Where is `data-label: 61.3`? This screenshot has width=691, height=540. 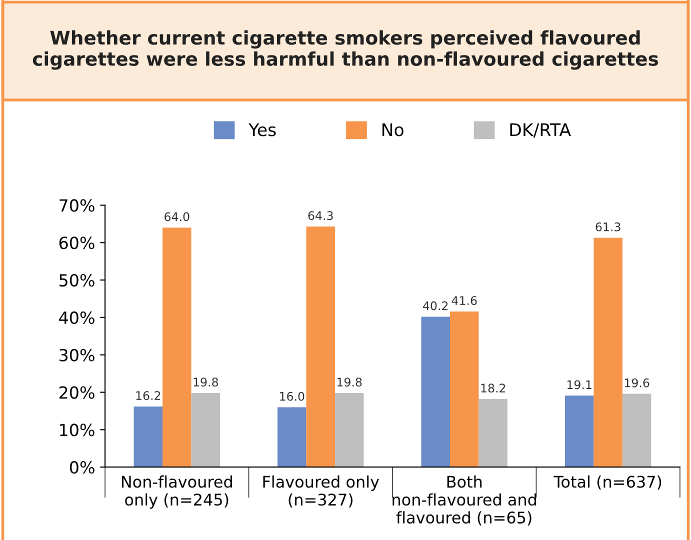
data-label: 61.3 is located at coordinates (608, 227).